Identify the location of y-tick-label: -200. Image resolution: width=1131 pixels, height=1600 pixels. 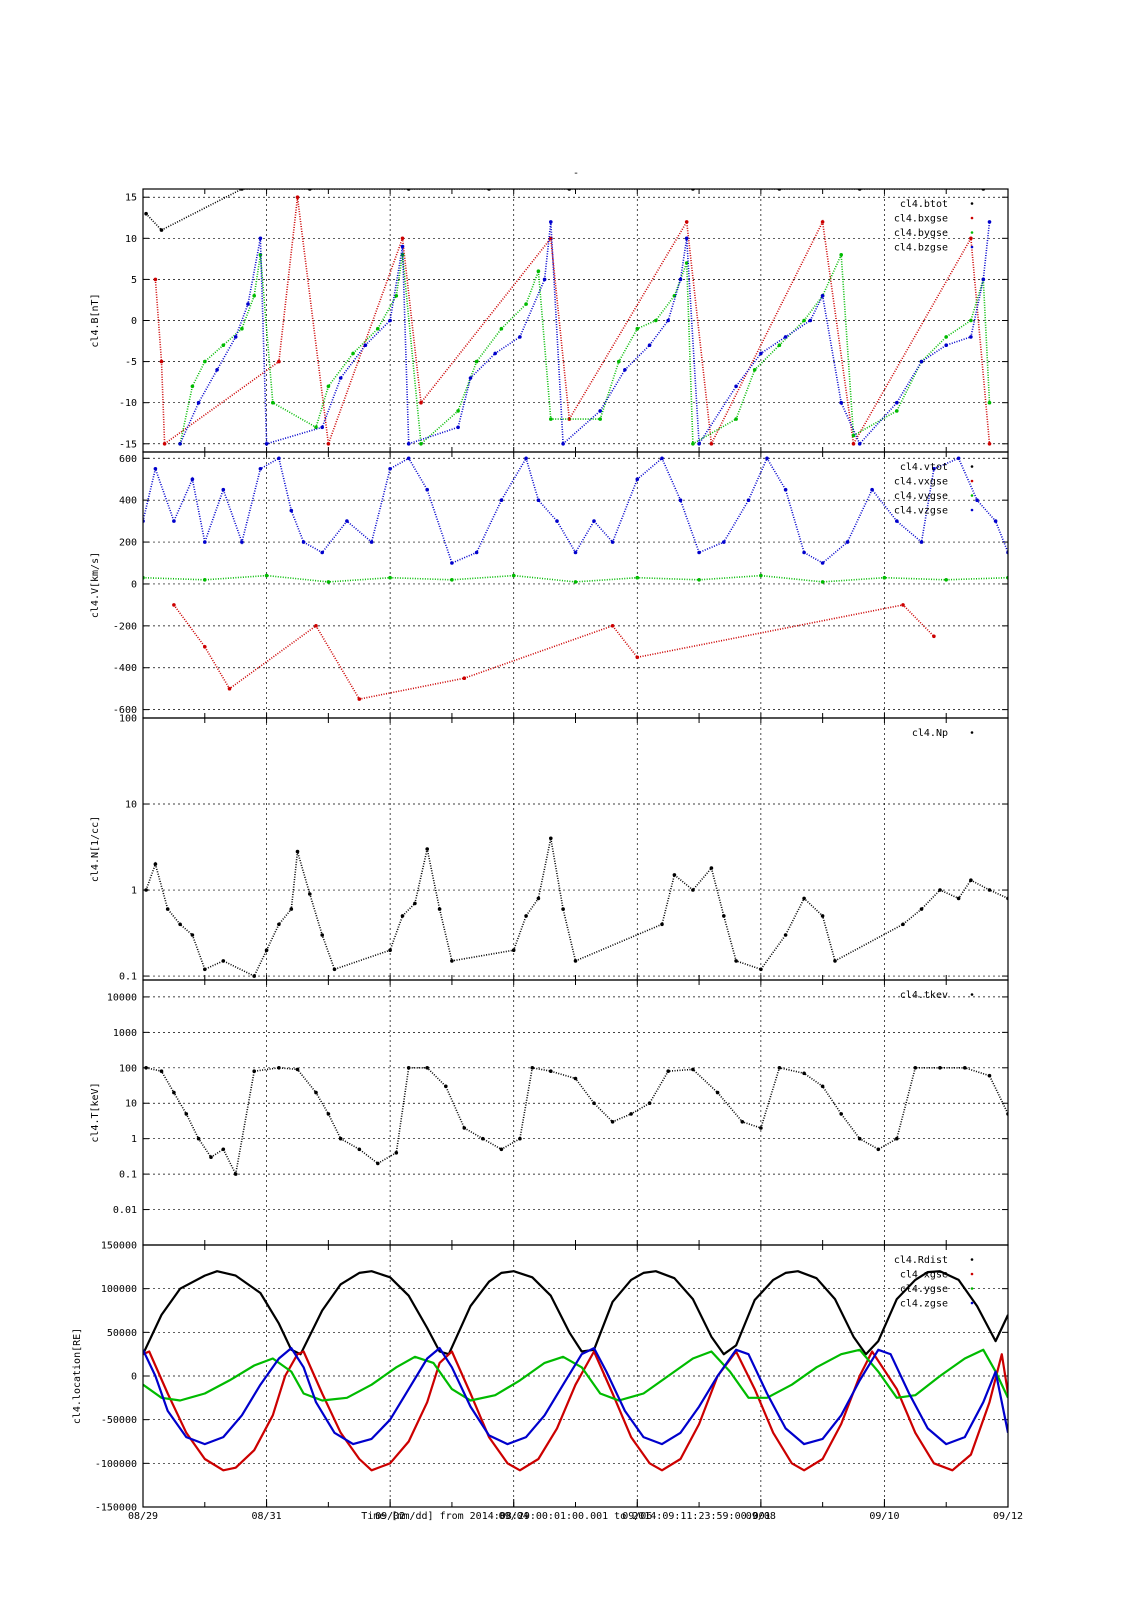
(125, 626).